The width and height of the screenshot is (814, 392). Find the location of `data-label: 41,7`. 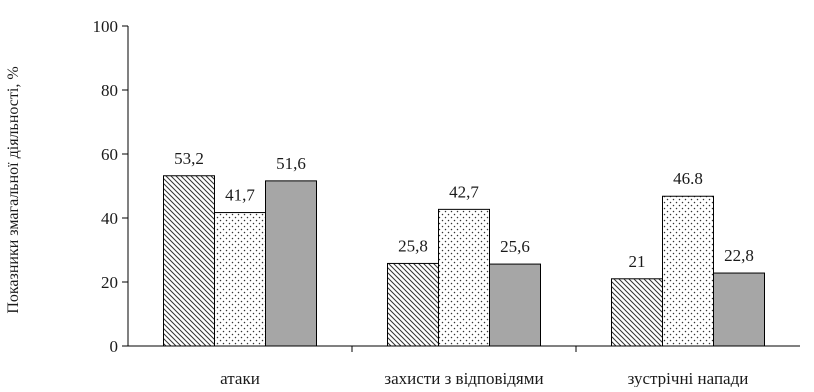

data-label: 41,7 is located at coordinates (240, 195).